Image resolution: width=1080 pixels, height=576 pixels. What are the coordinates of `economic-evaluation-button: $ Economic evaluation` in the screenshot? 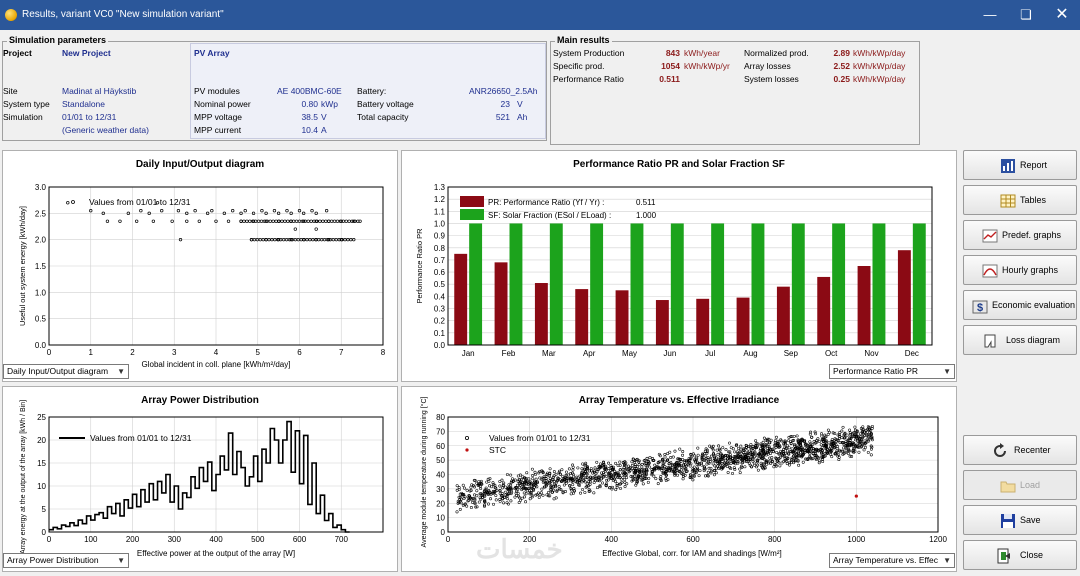 It's located at (1020, 305).